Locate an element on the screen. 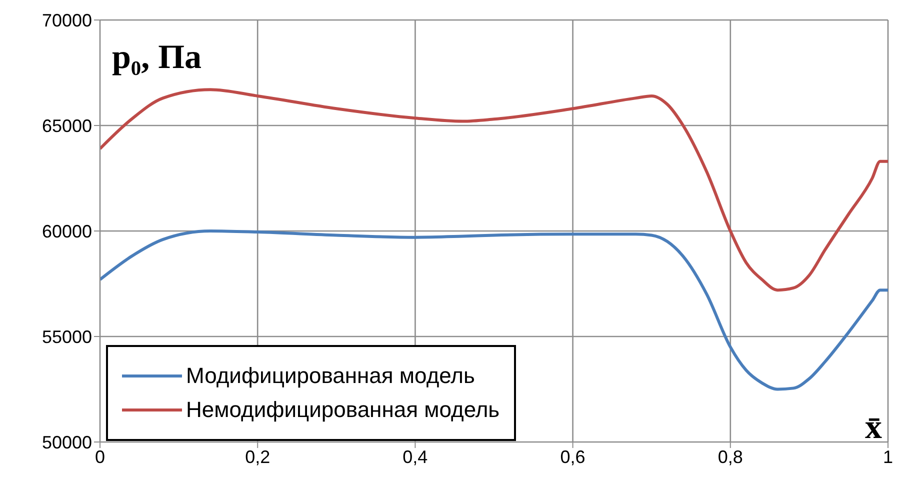  legend-label: Модифицированная модель is located at coordinates (330, 376).